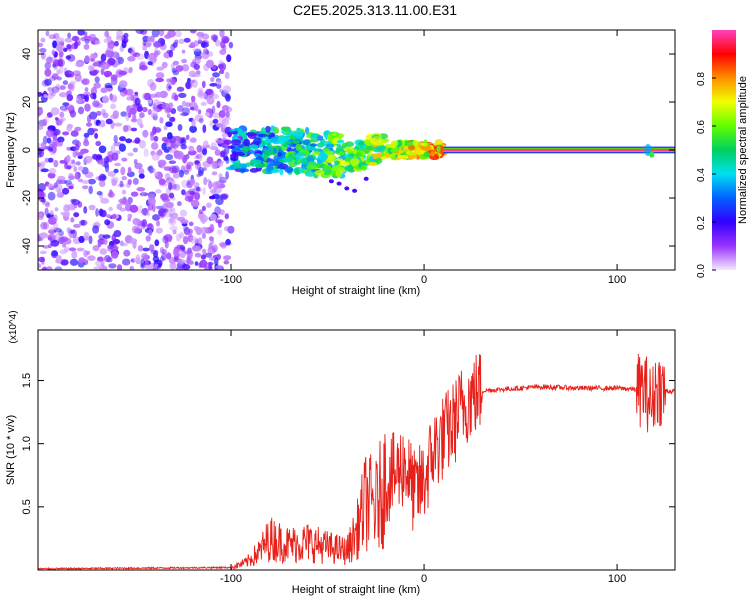 The image size is (750, 605). Describe the element at coordinates (701, 79) in the screenshot. I see `colorbar-tick-label: 0.8` at that location.